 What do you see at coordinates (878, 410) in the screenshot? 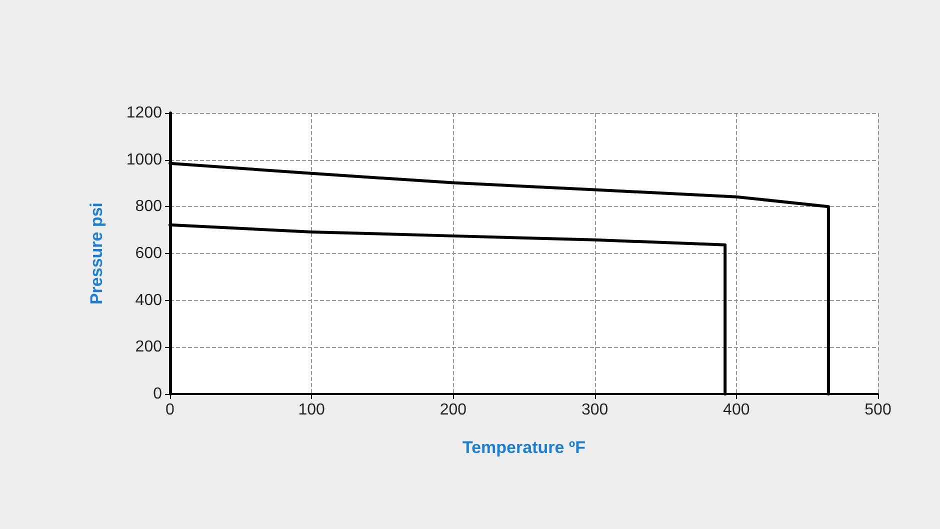
I see `x-tick-label: 500` at bounding box center [878, 410].